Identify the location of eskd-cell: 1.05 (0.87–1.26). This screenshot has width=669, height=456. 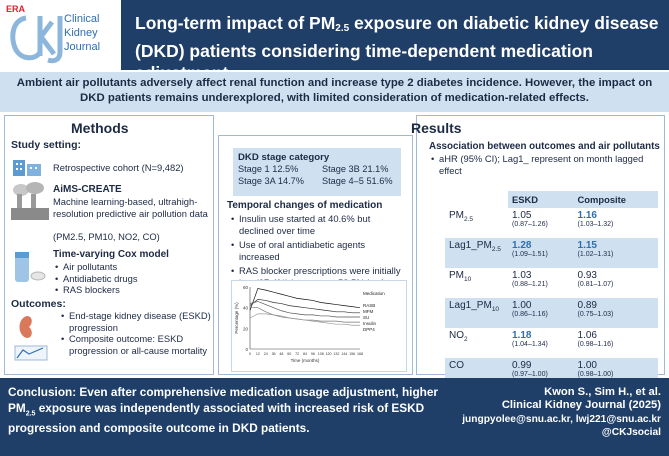
(541, 223).